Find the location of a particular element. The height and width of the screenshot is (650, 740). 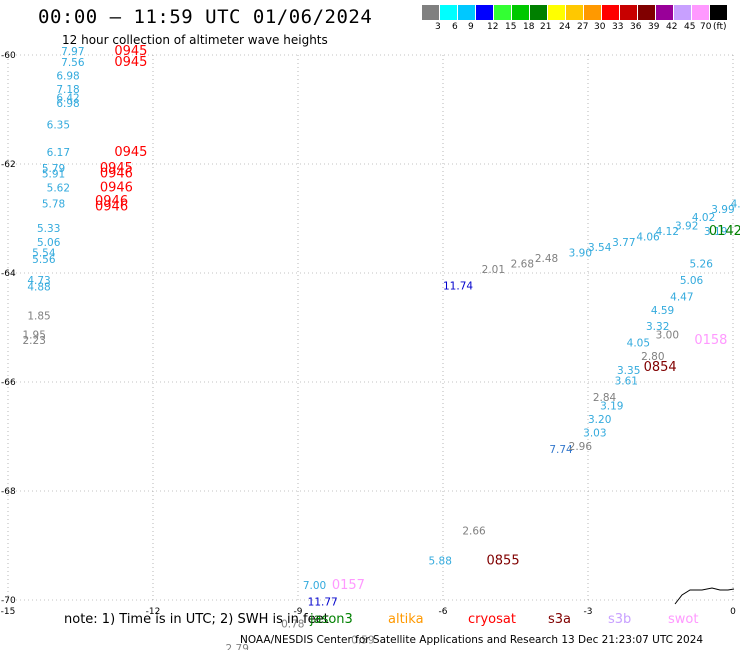

colorbar-tick-label: 42 is located at coordinates (672, 27).